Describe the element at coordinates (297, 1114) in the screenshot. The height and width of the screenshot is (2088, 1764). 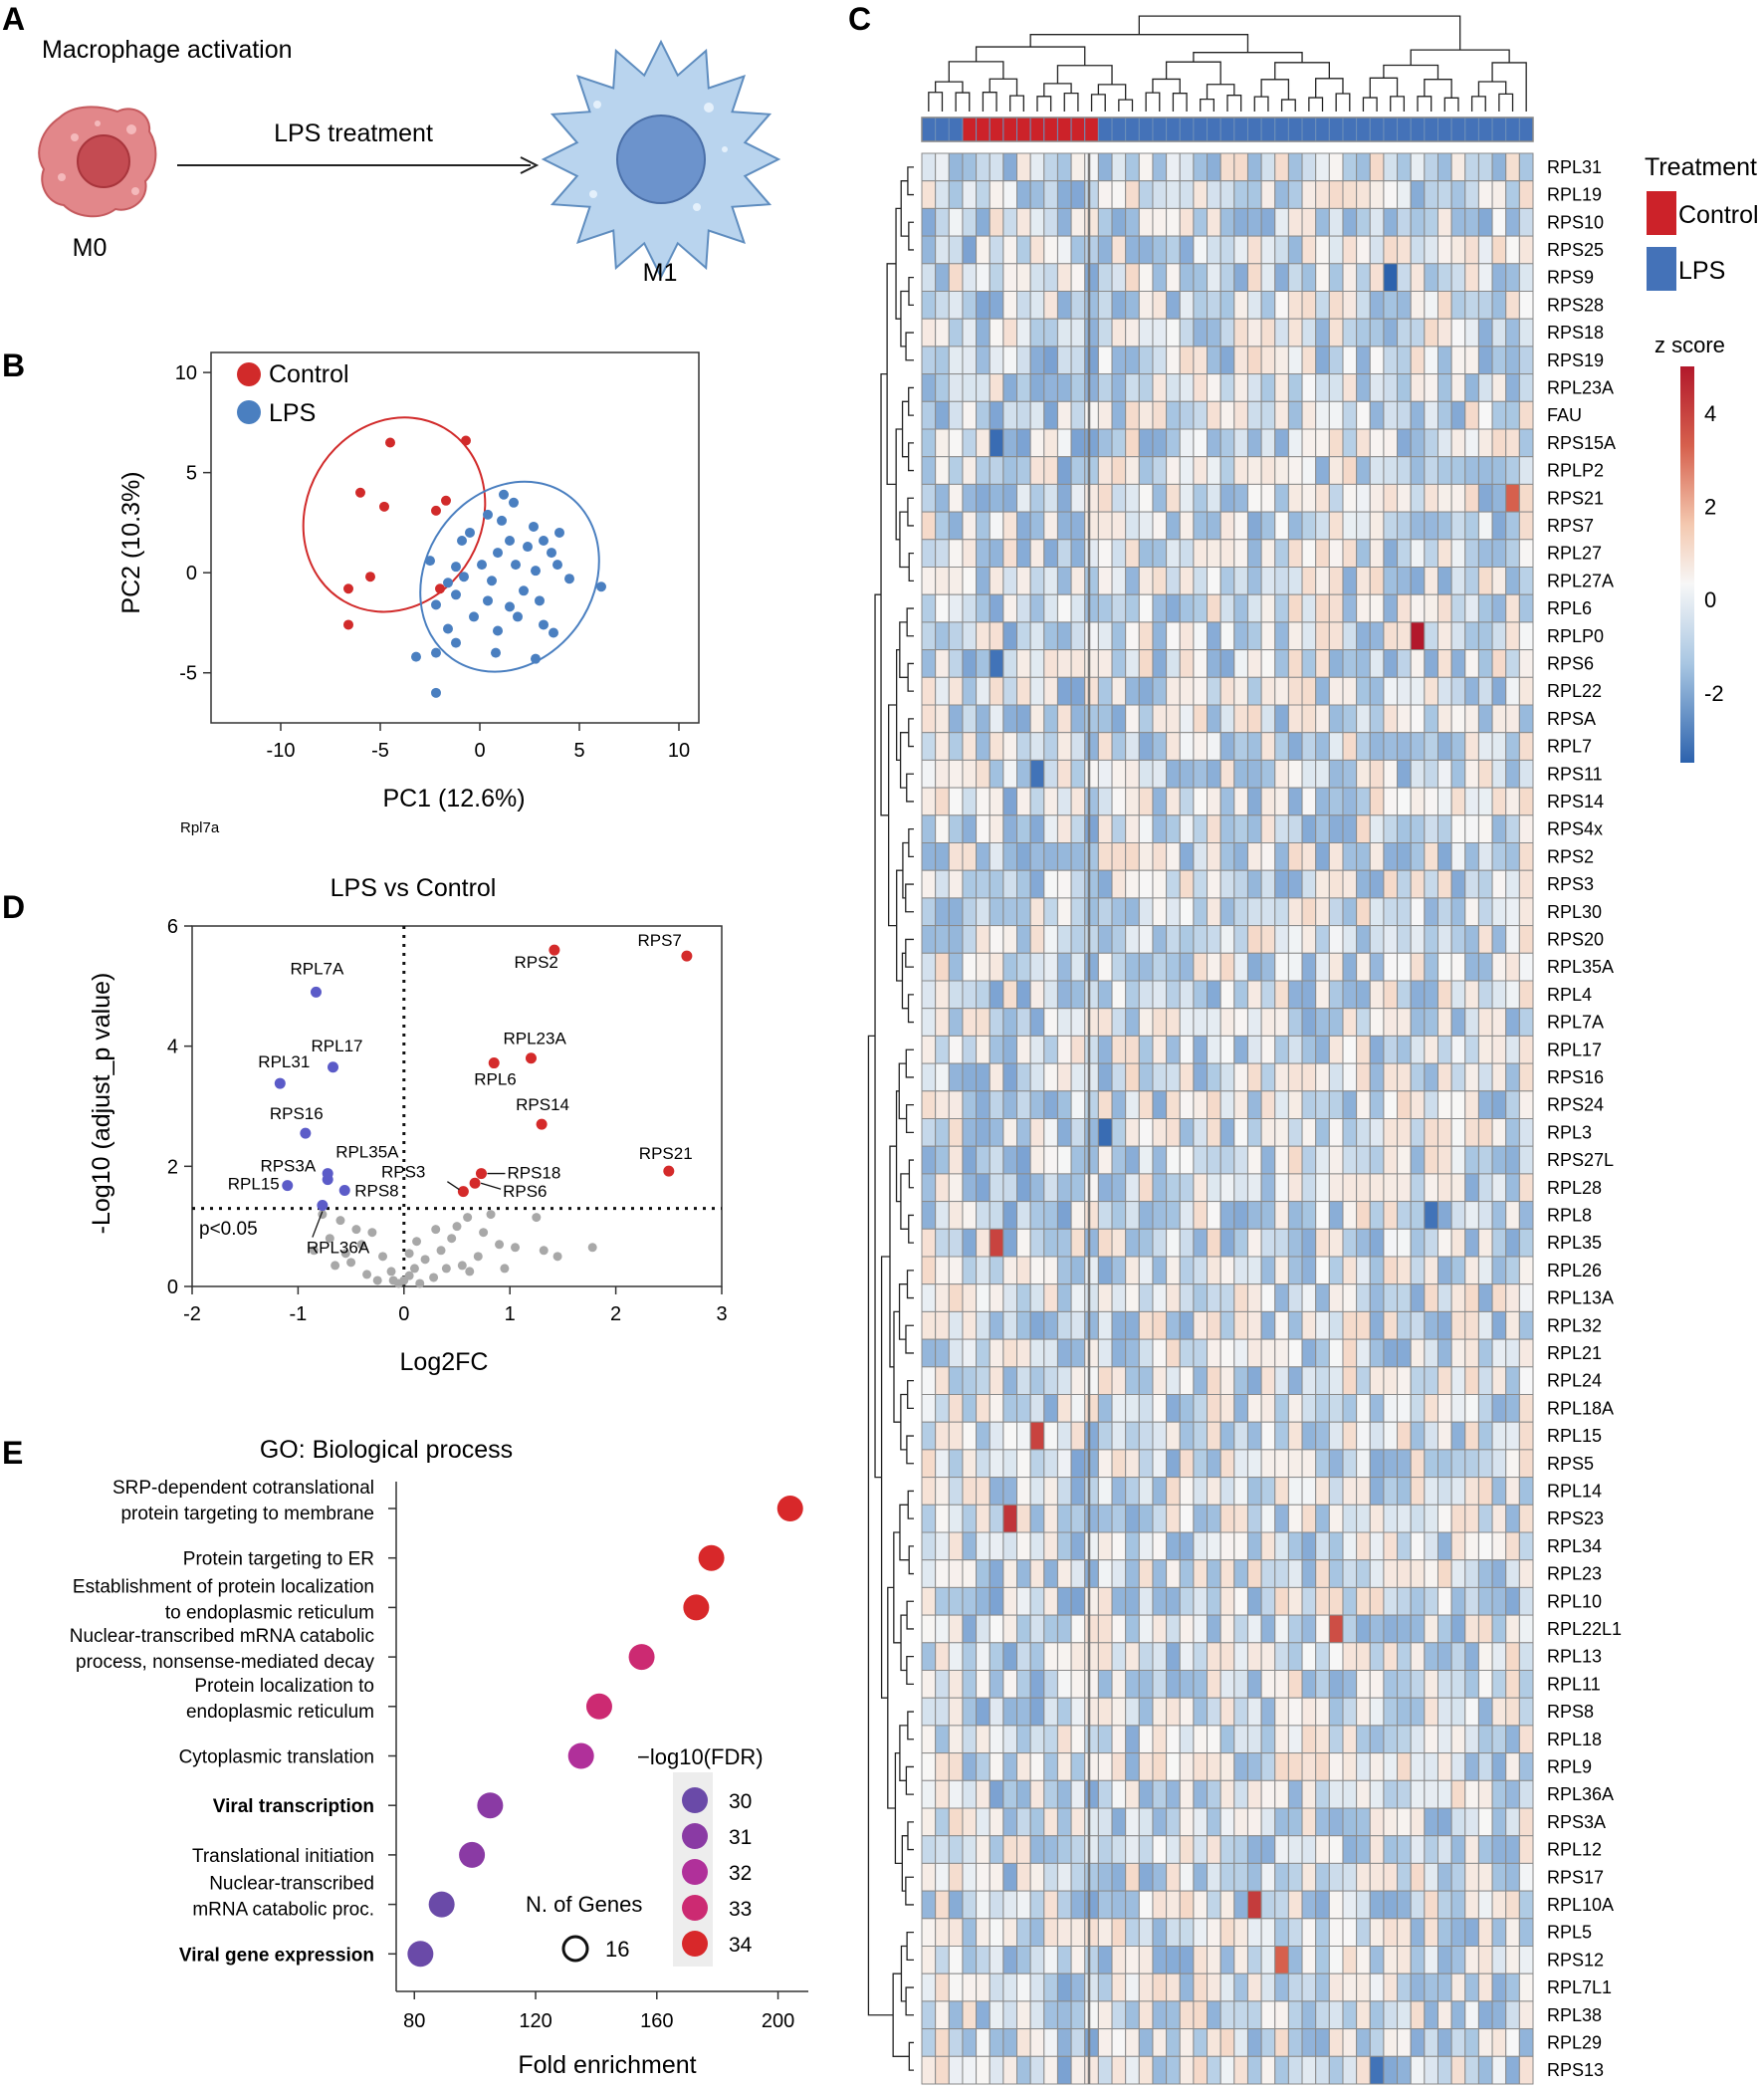
I see `volcano-label-rps16: RPS16` at that location.